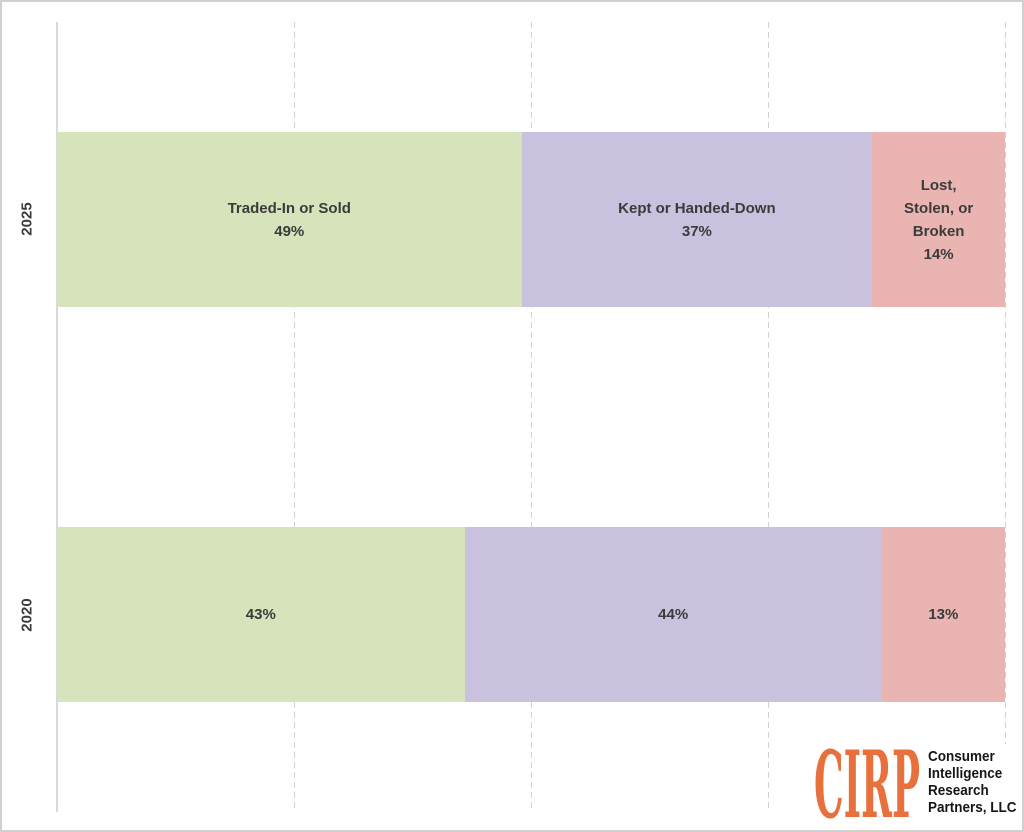 Image resolution: width=1024 pixels, height=832 pixels. Describe the element at coordinates (696, 231) in the screenshot. I see `segment-label-line: 37%` at that location.